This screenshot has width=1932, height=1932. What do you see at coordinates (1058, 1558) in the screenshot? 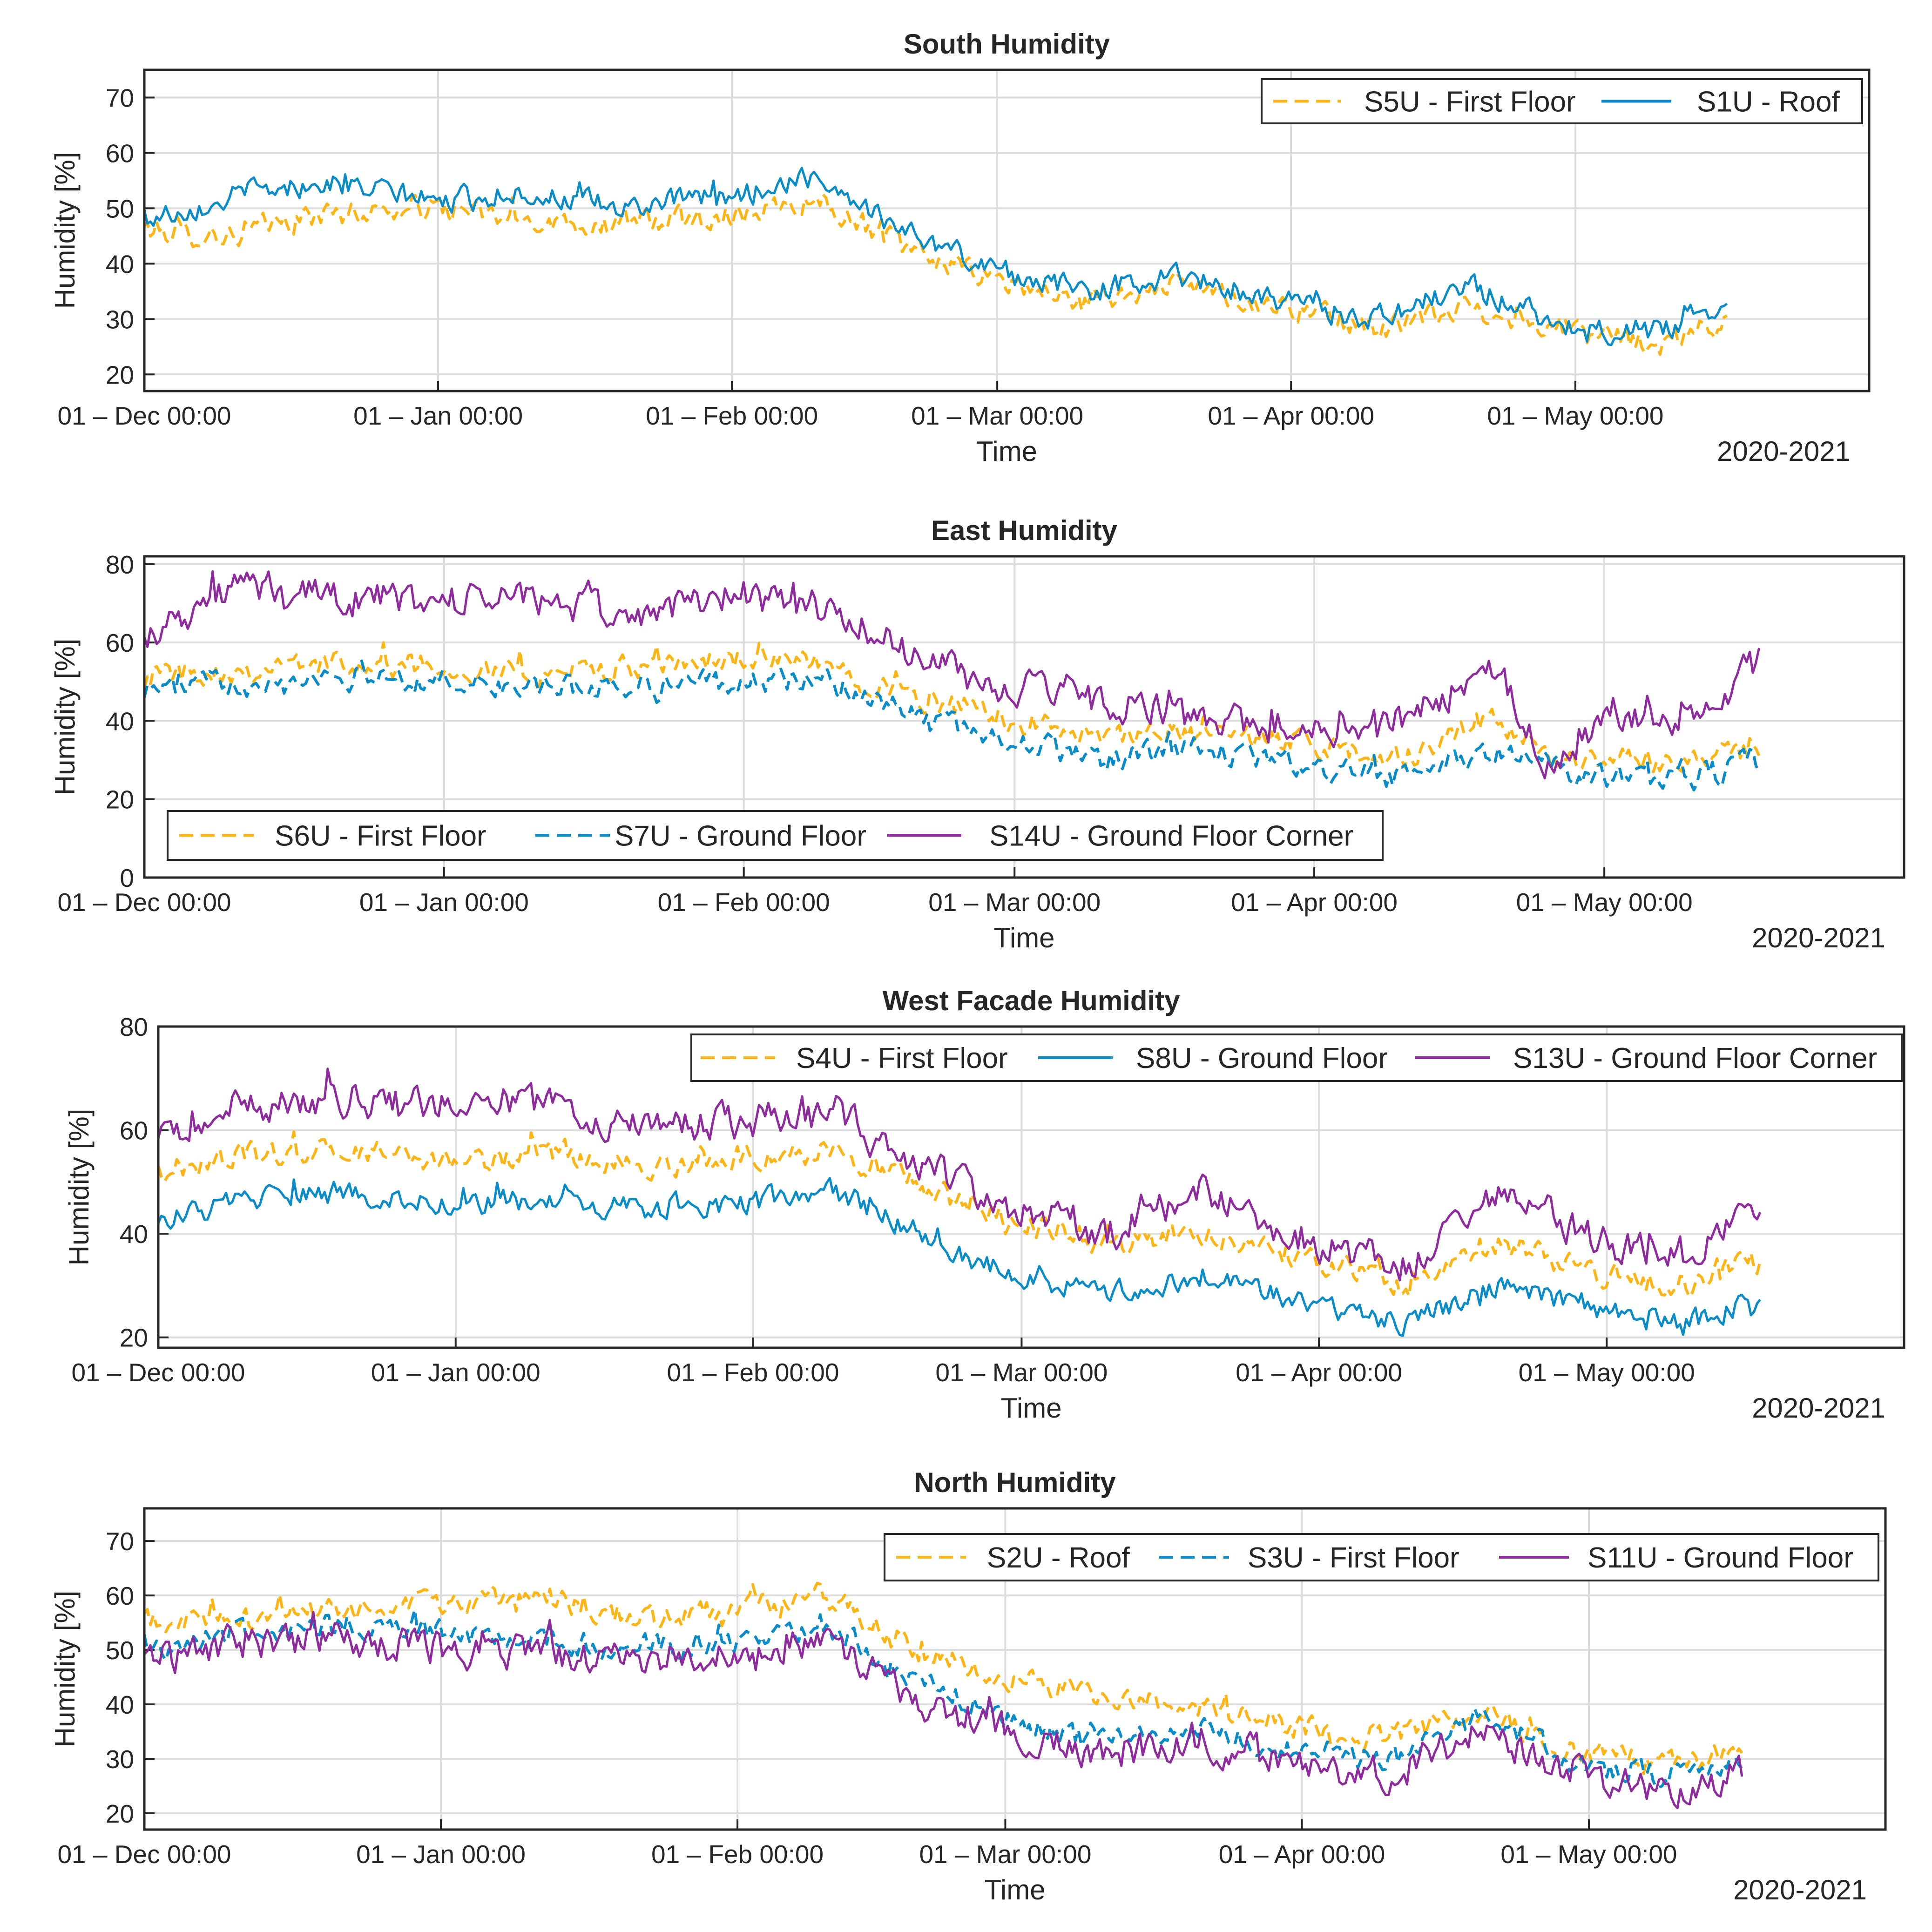
I see `legend-entry: S2U - Roof` at bounding box center [1058, 1558].